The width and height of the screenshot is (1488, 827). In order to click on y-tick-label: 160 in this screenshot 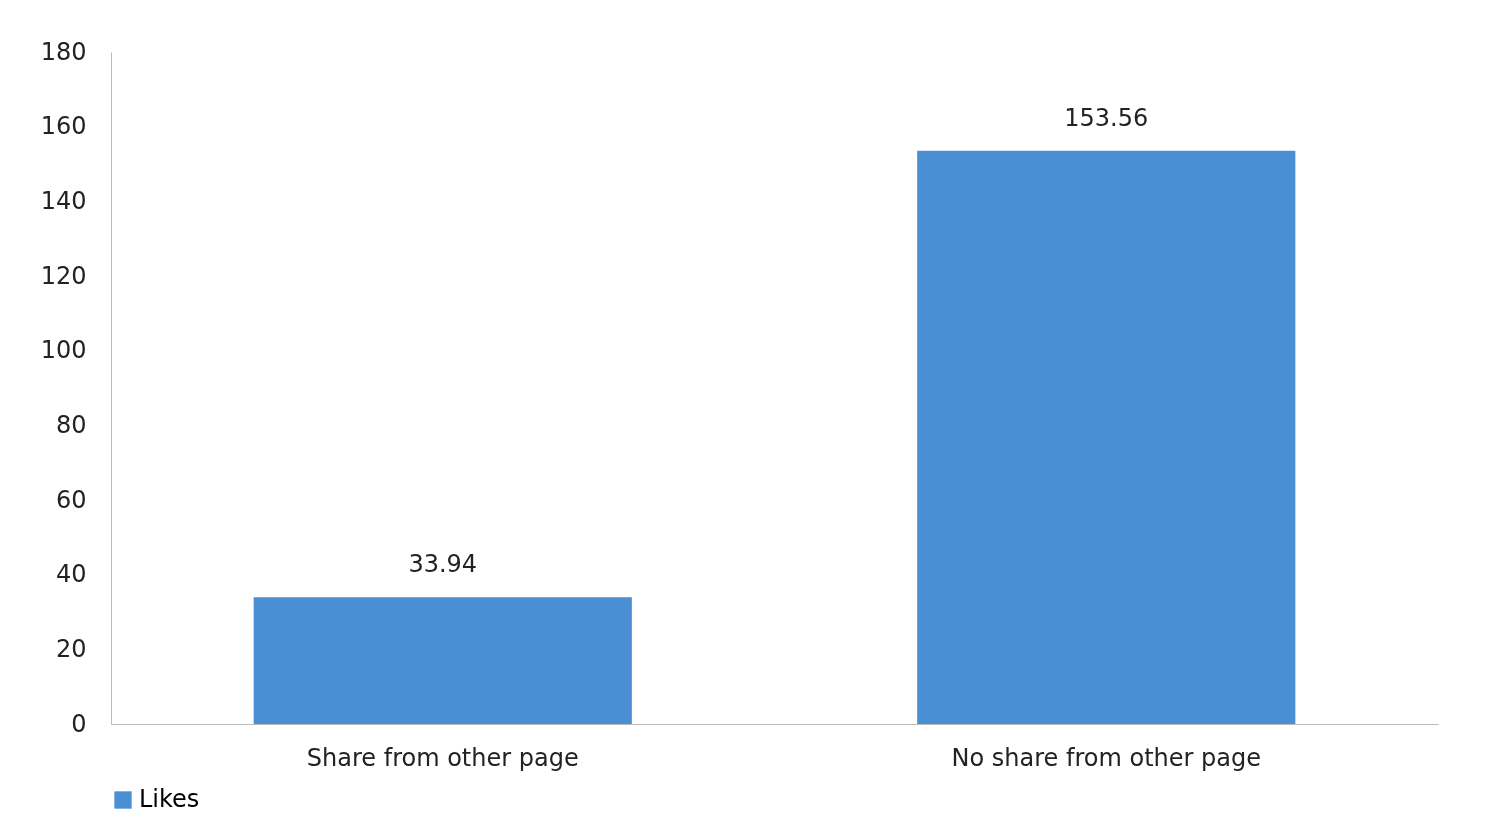, I will do `click(63, 126)`.